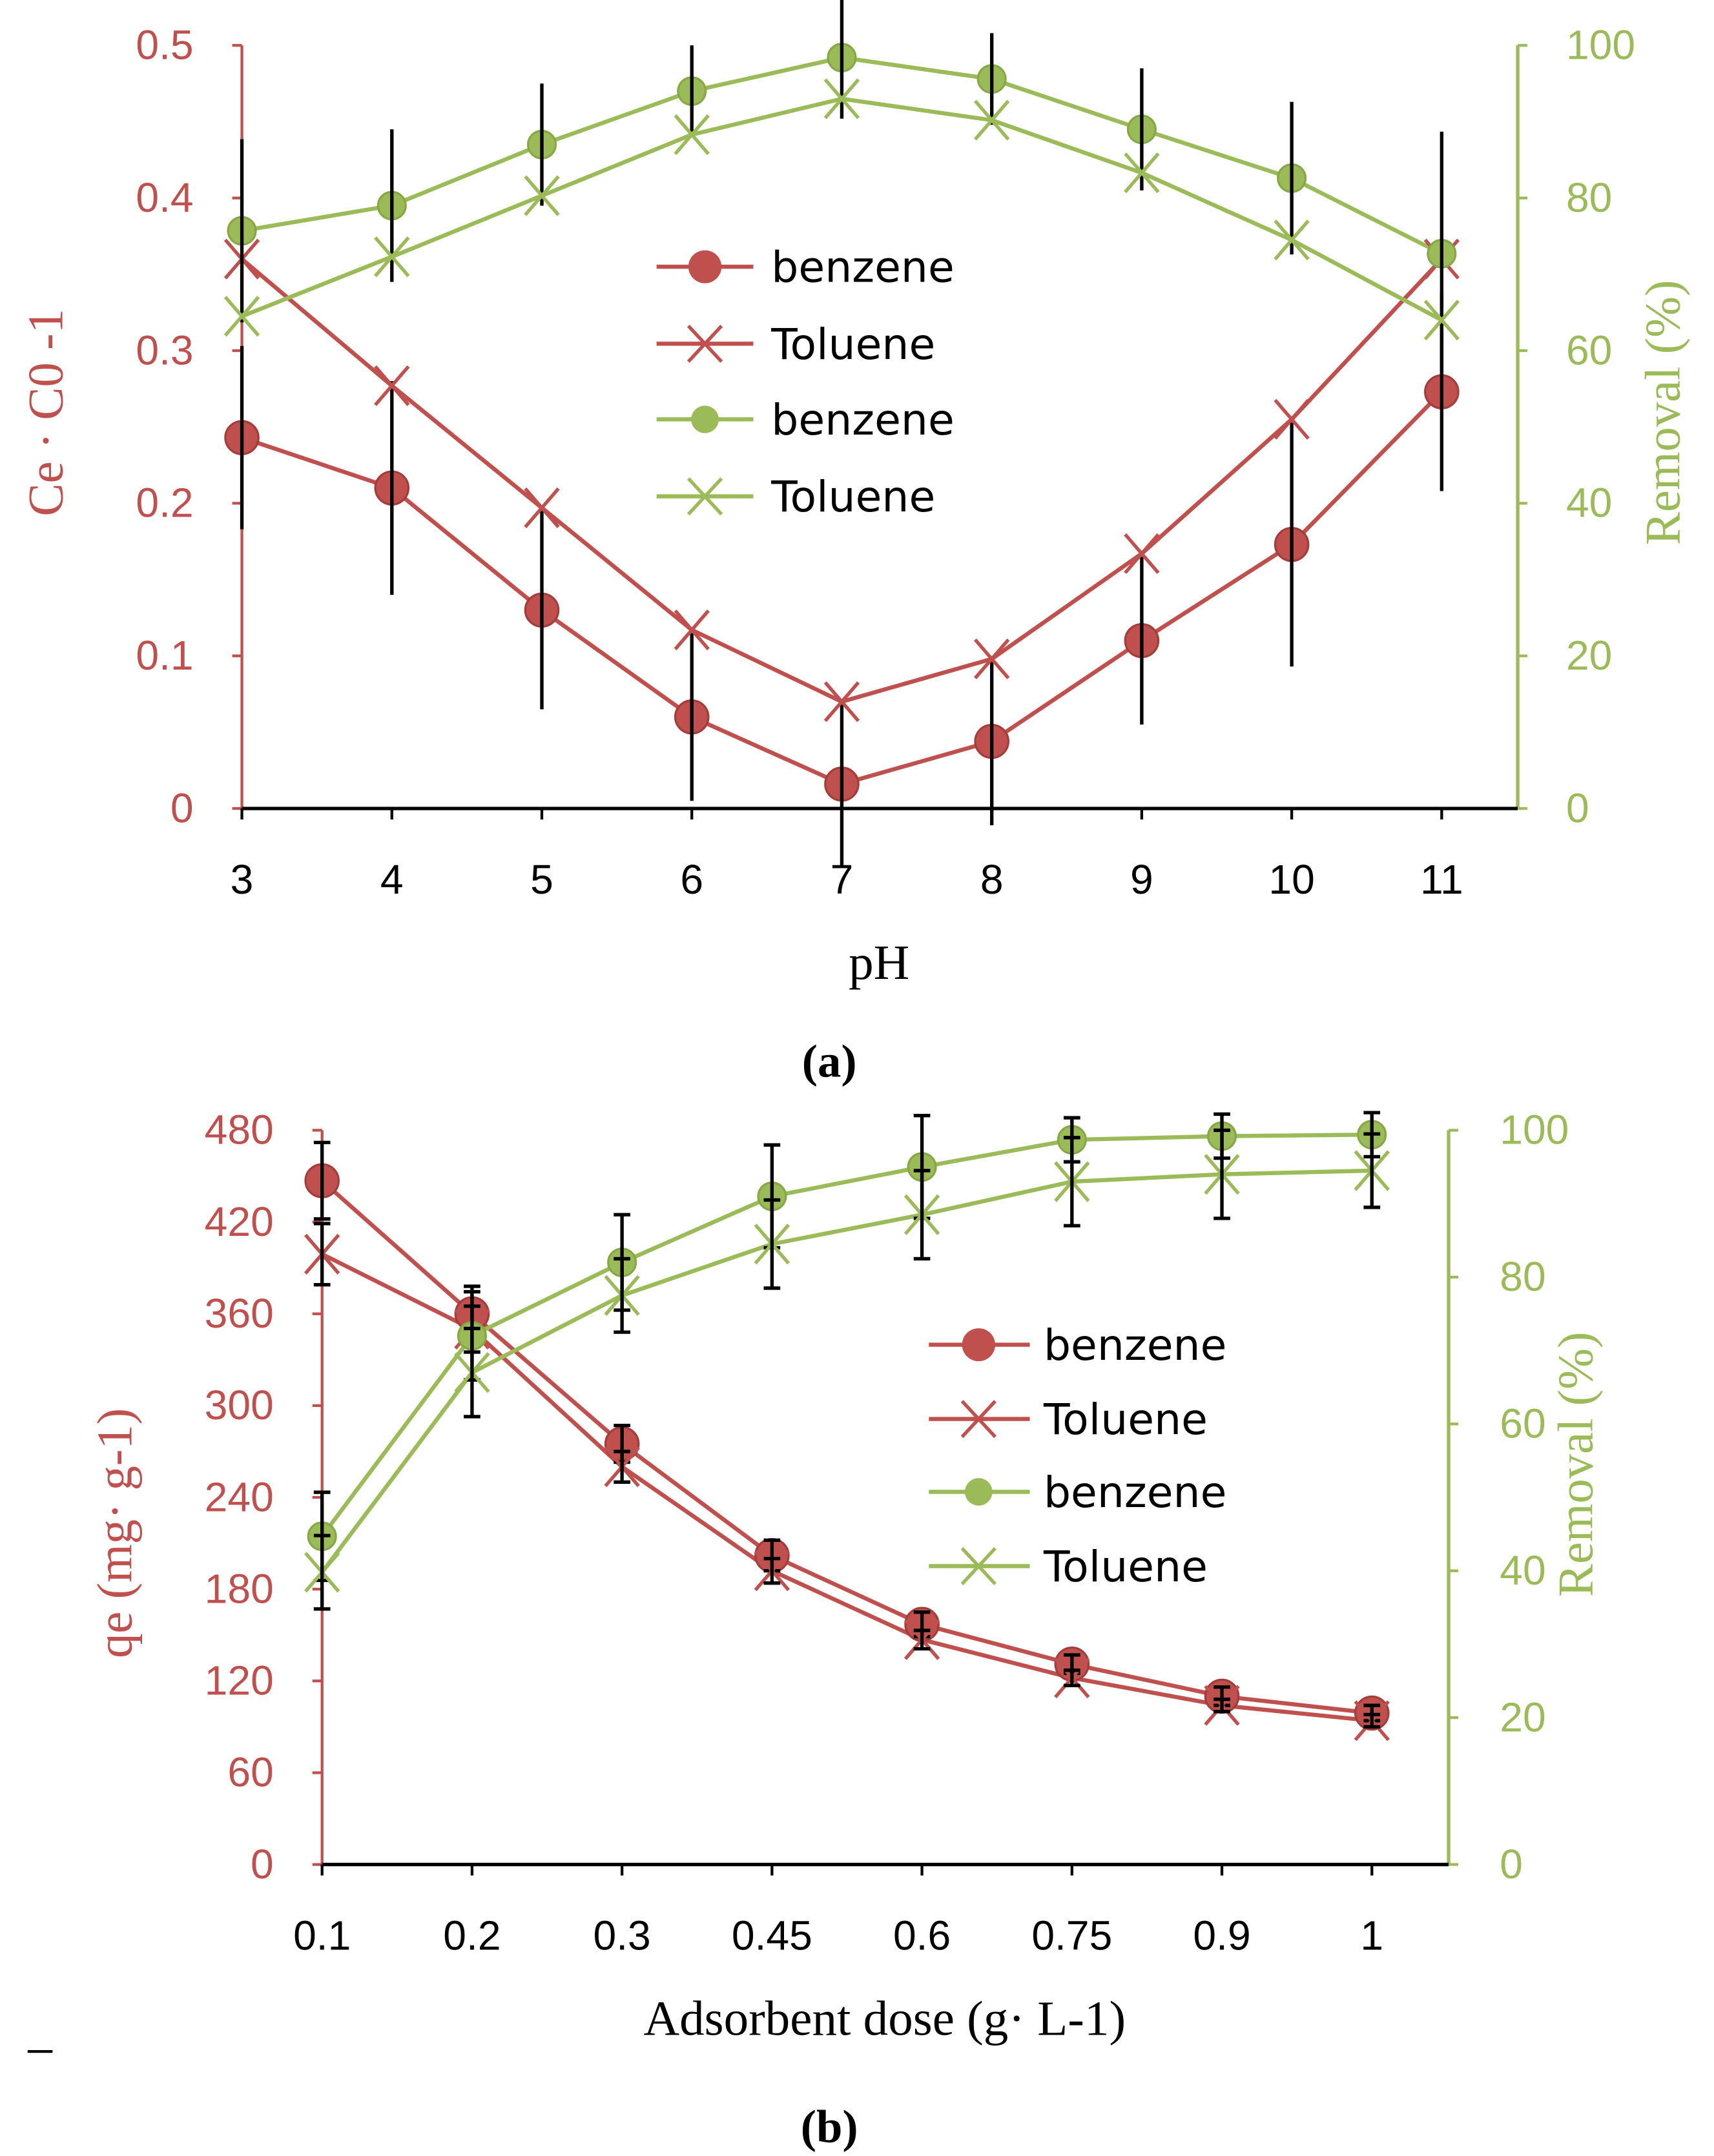 The image size is (1714, 2156). Describe the element at coordinates (472, 1936) in the screenshot. I see `x-tick-label: 0.2` at that location.